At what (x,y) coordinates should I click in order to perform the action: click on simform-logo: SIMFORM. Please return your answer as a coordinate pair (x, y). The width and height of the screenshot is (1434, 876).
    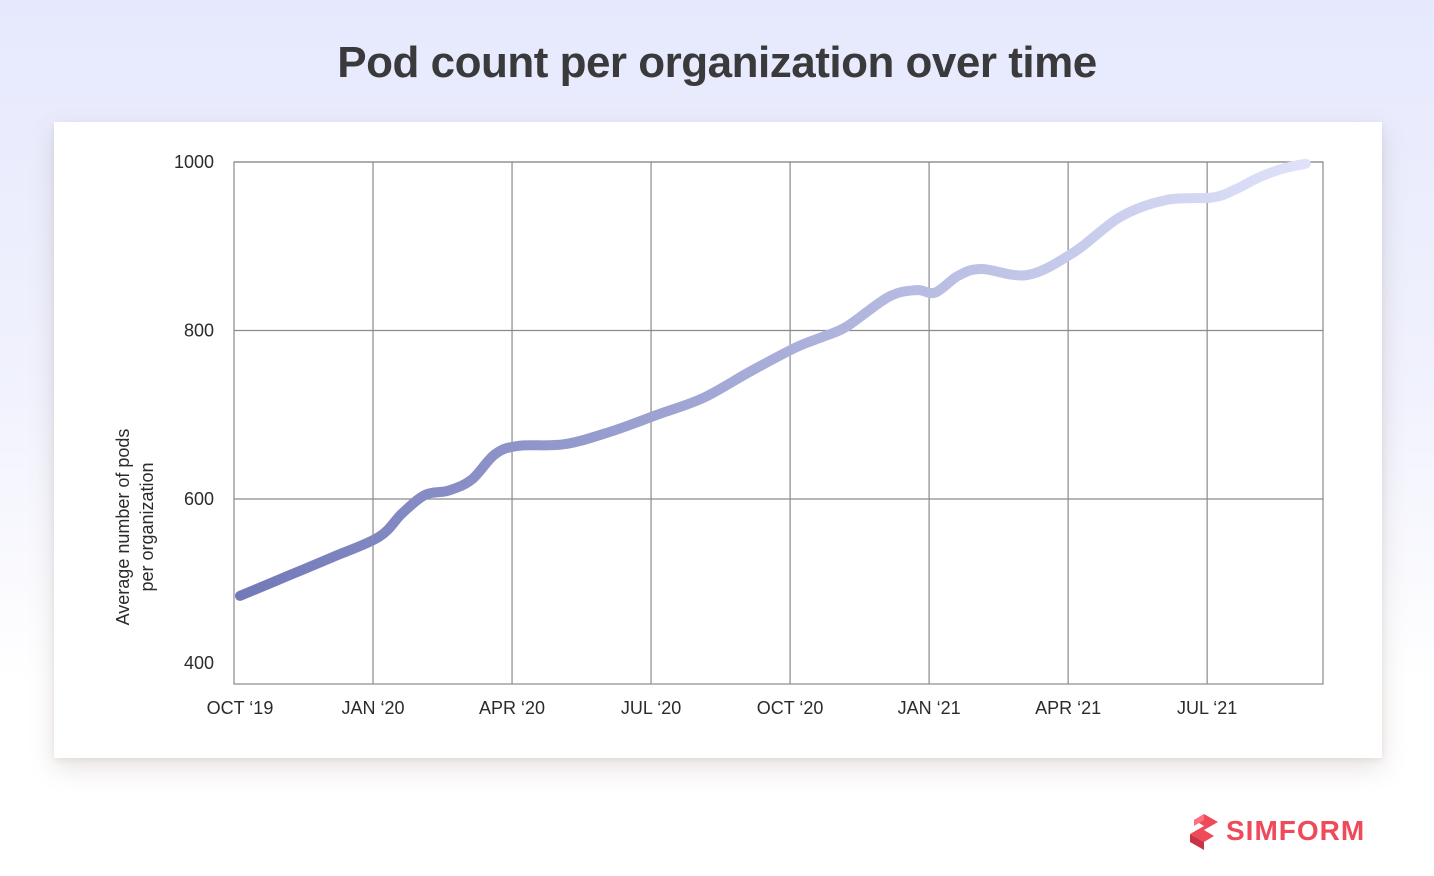
    Looking at the image, I should click on (1289, 832).